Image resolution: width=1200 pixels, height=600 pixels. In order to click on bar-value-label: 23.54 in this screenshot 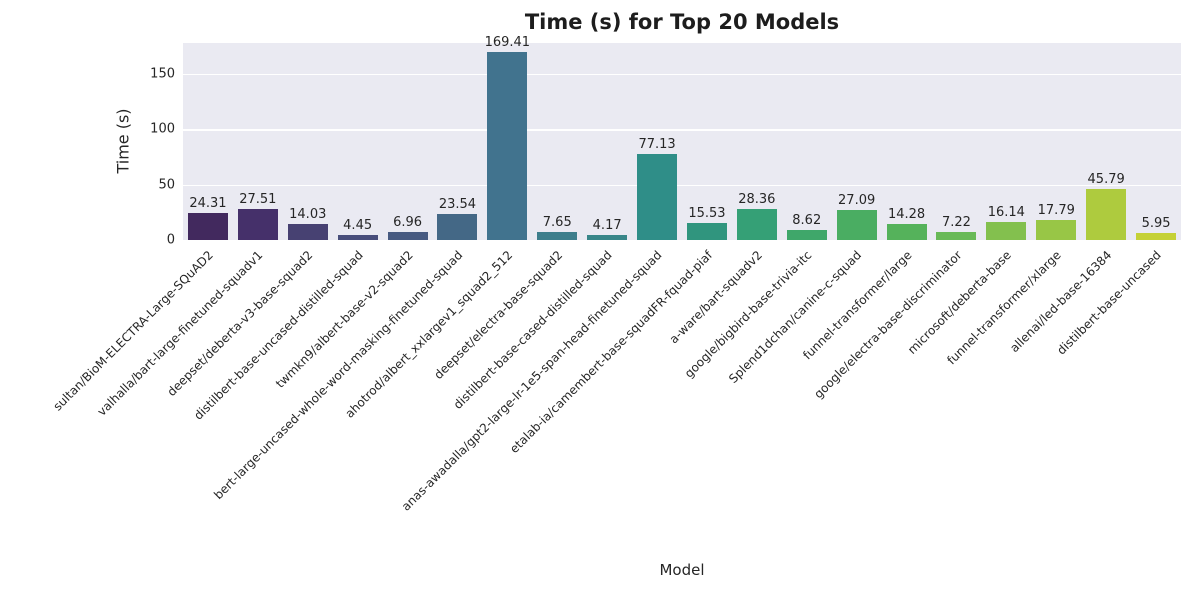, I will do `click(457, 204)`.